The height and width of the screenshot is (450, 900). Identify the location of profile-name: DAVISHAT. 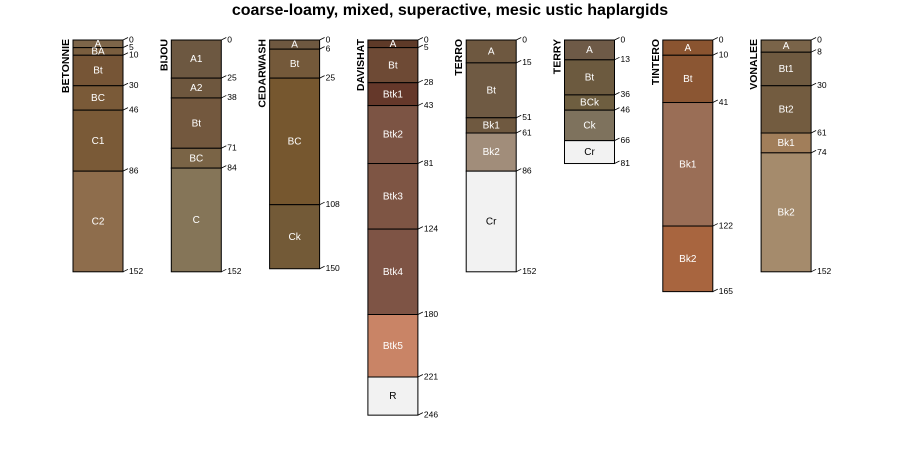
(361, 64).